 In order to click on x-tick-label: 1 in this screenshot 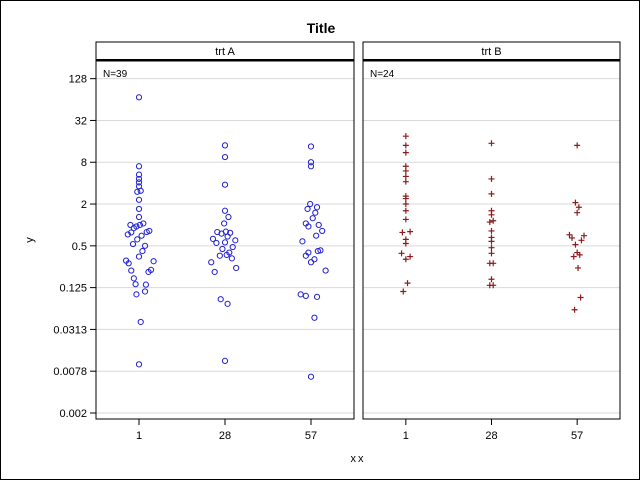, I will do `click(139, 436)`.